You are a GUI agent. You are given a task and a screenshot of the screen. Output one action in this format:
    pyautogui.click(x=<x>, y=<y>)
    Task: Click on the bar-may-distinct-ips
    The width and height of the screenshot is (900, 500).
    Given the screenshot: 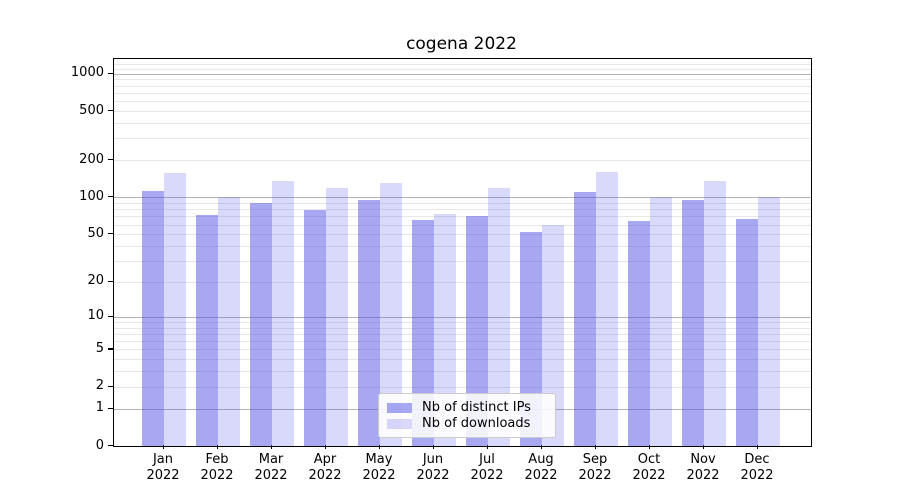 What is the action you would take?
    pyautogui.click(x=369, y=323)
    